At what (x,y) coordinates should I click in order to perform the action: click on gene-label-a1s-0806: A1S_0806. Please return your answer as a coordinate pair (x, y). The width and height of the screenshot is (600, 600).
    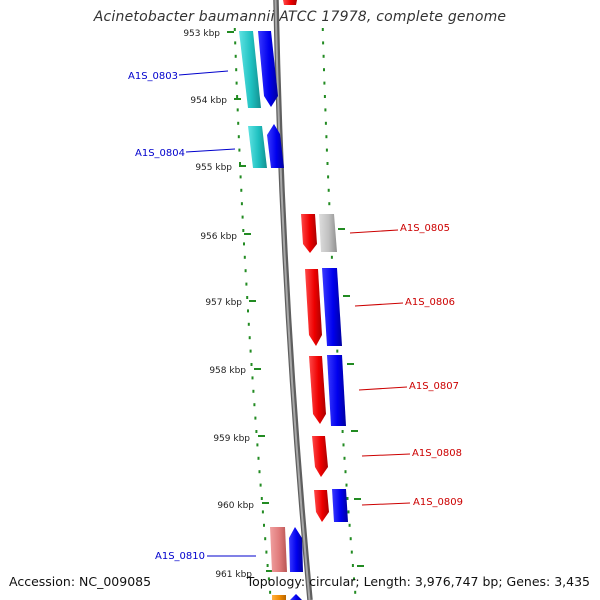
    Looking at the image, I should click on (404, 302).